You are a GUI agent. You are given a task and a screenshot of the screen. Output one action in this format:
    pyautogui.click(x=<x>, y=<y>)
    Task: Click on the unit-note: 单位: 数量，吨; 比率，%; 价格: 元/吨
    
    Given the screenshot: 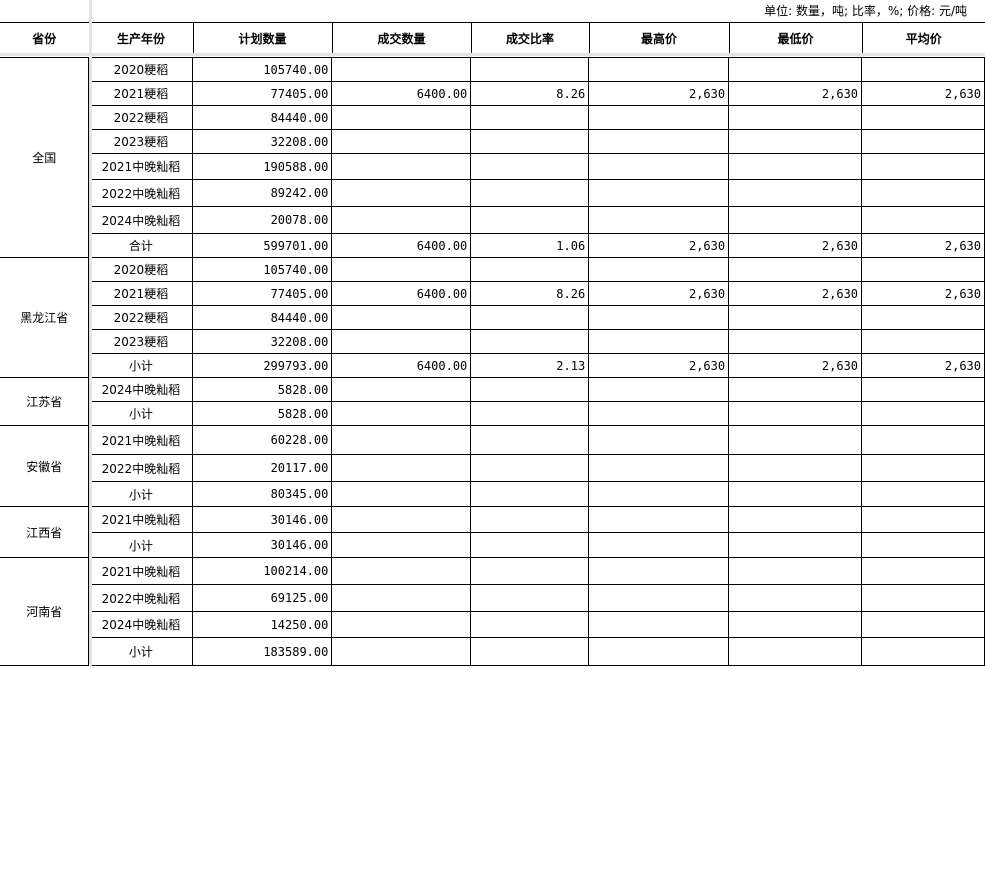 What is the action you would take?
    pyautogui.click(x=865, y=11)
    